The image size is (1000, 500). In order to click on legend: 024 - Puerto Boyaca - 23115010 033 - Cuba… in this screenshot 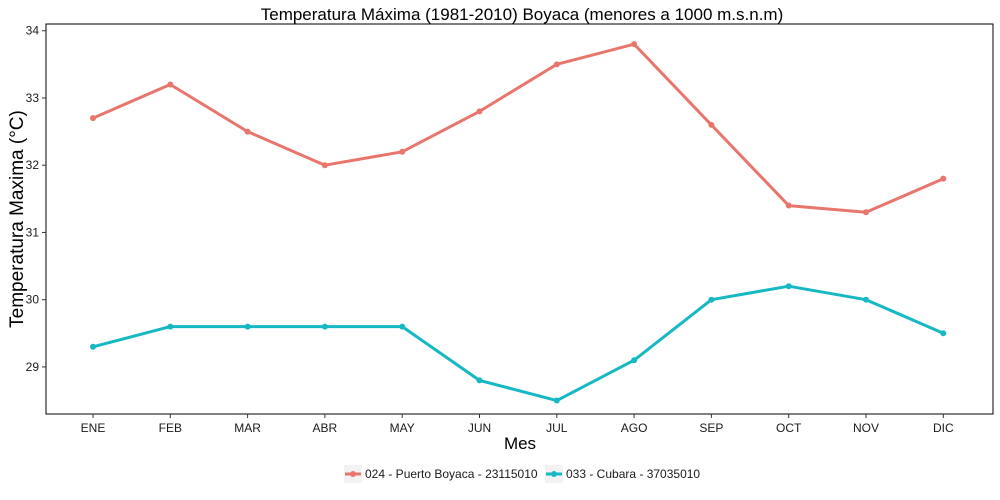, I will do `click(522, 474)`.